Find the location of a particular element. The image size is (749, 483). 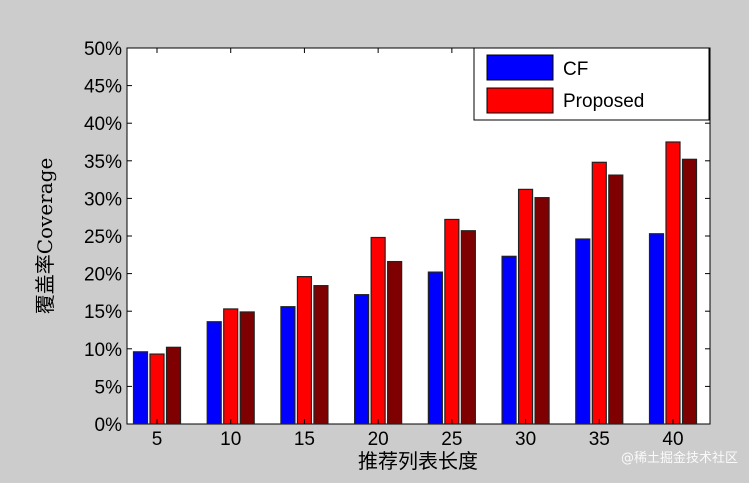

y-tick-label: 20% is located at coordinates (103, 275).